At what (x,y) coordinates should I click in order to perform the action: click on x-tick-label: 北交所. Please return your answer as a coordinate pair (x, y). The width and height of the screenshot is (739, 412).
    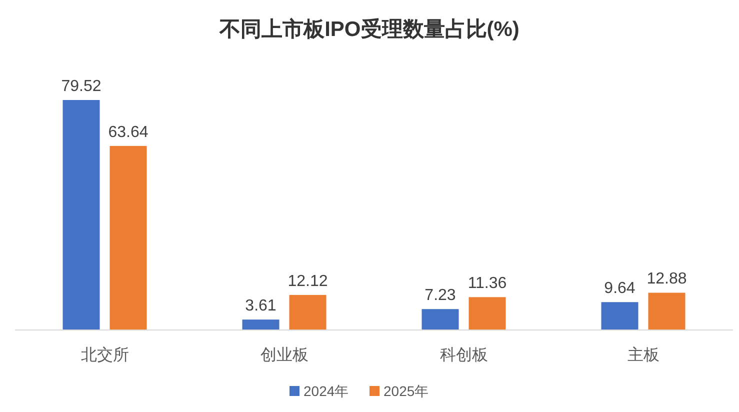
    Looking at the image, I should click on (104, 355).